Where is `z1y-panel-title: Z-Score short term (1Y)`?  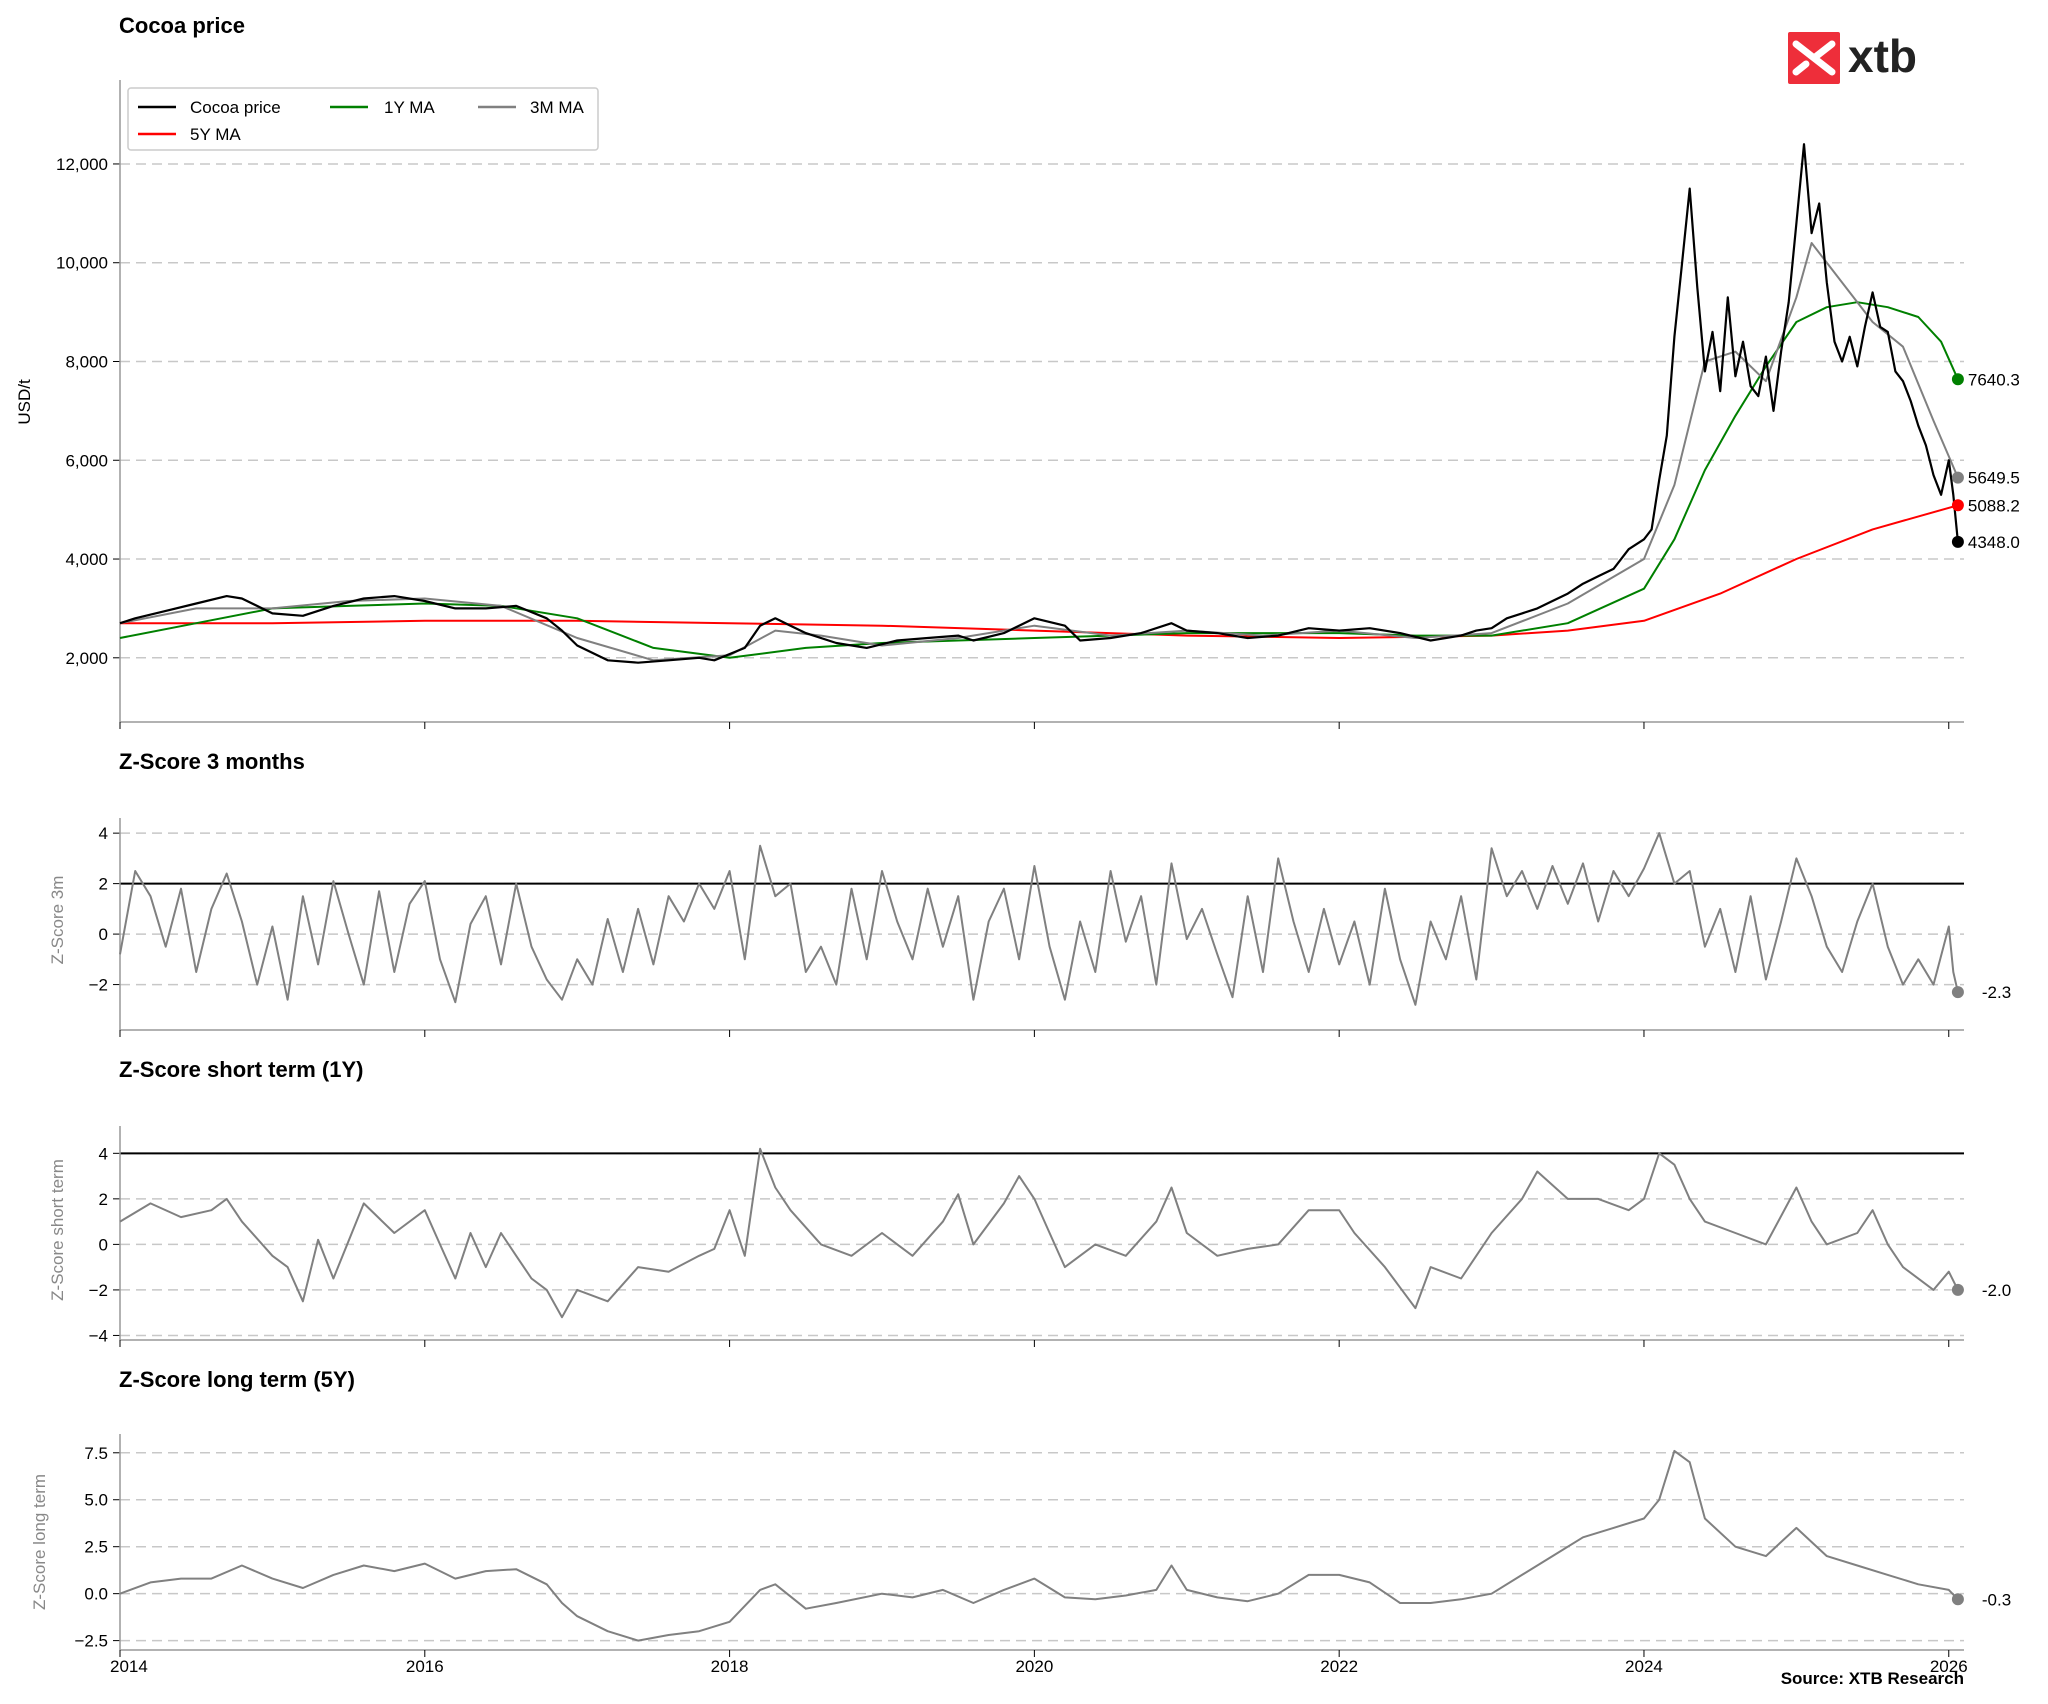 z1y-panel-title: Z-Score short term (1Y) is located at coordinates (241, 1069).